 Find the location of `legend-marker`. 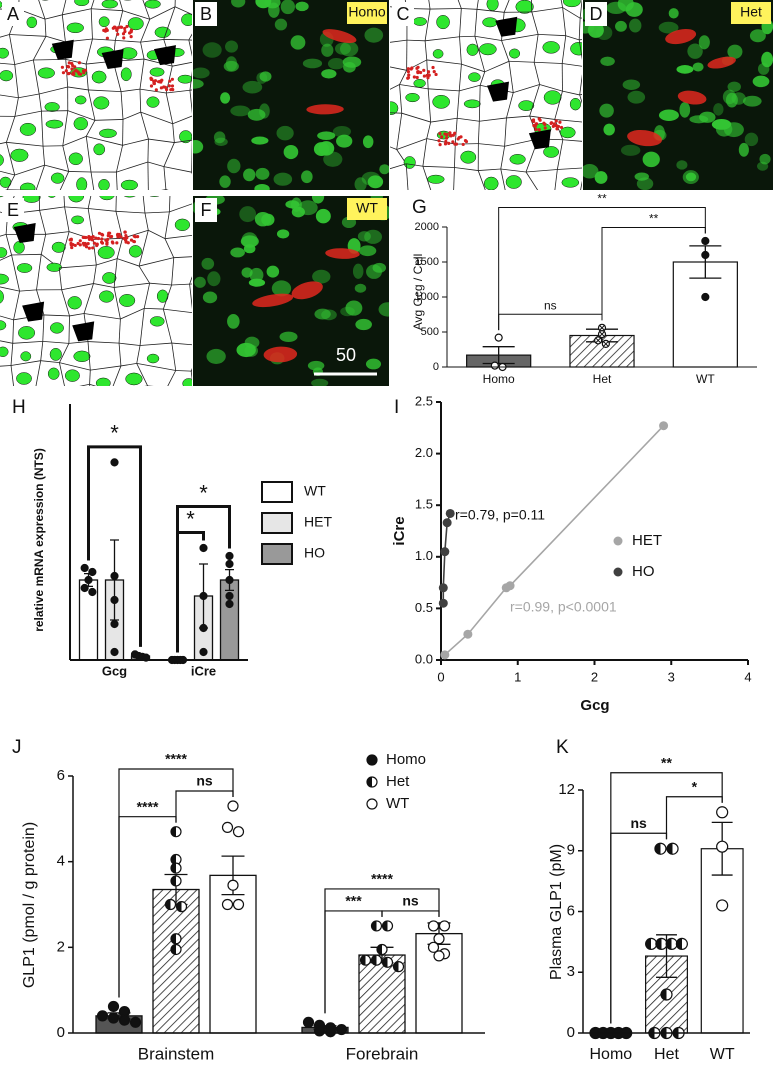

legend-marker is located at coordinates (618, 572).